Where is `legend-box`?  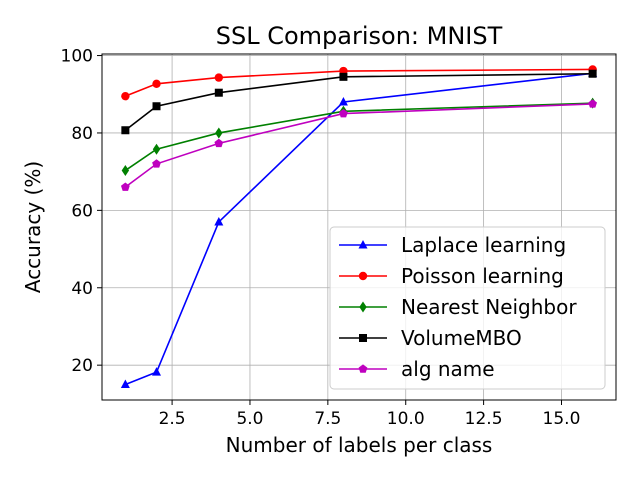
legend-box is located at coordinates (467, 308).